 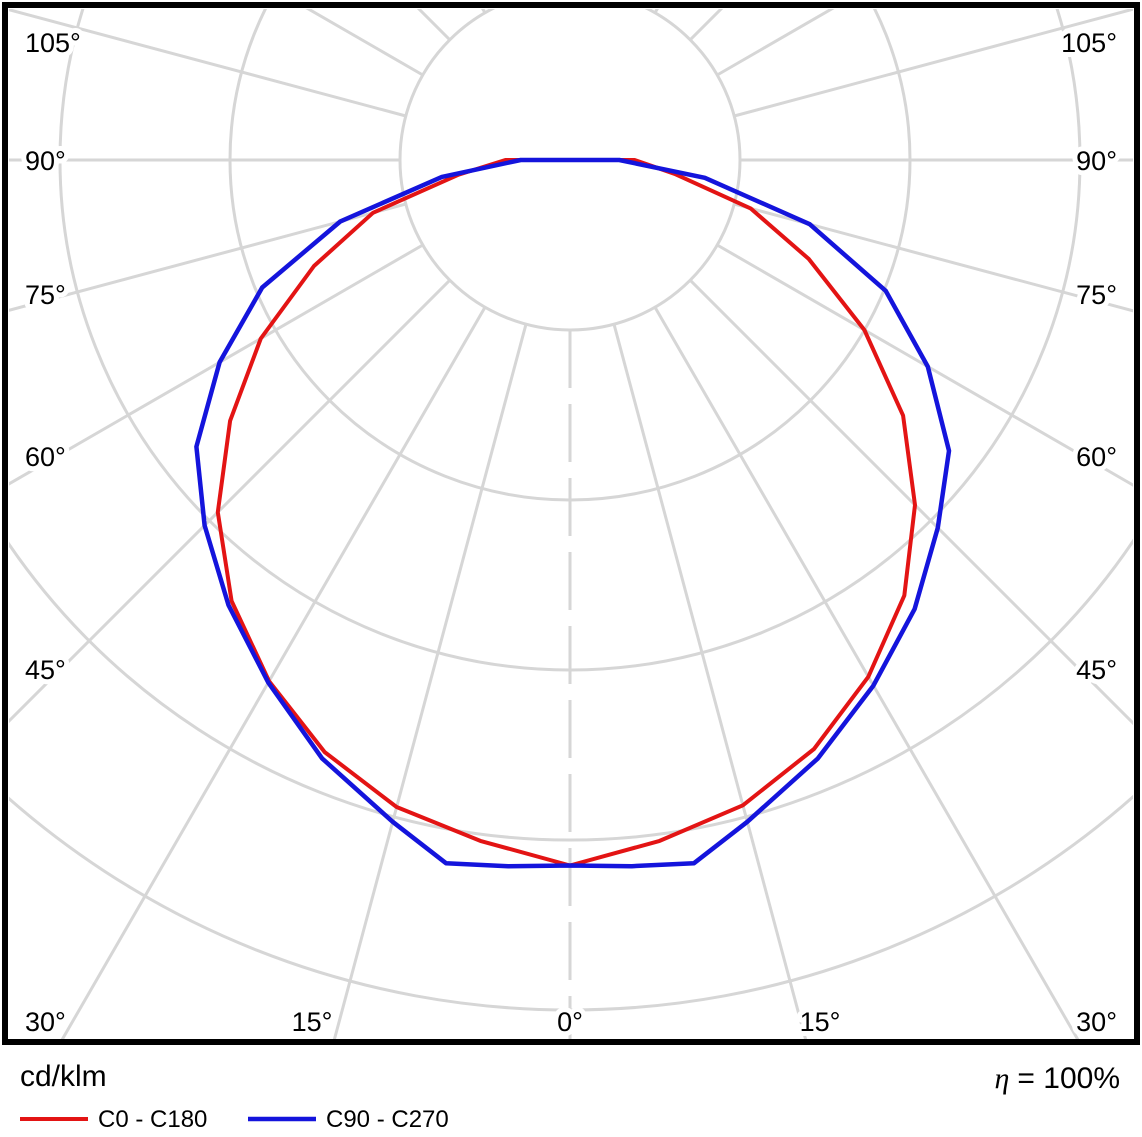 What do you see at coordinates (152, 1119) in the screenshot?
I see `legend-label-c0-c180: C0 - C180` at bounding box center [152, 1119].